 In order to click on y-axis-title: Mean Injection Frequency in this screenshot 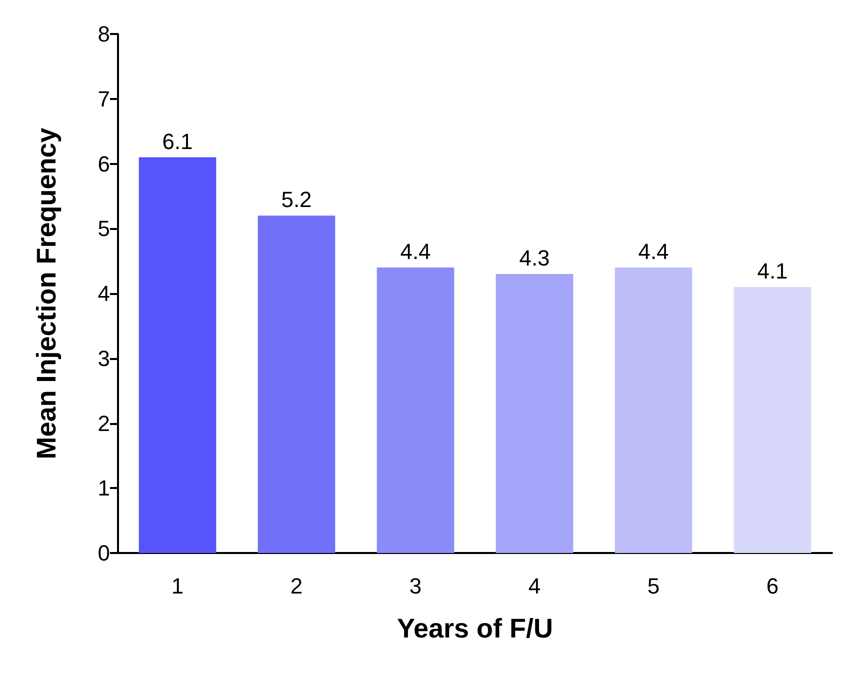, I will do `click(47, 294)`.